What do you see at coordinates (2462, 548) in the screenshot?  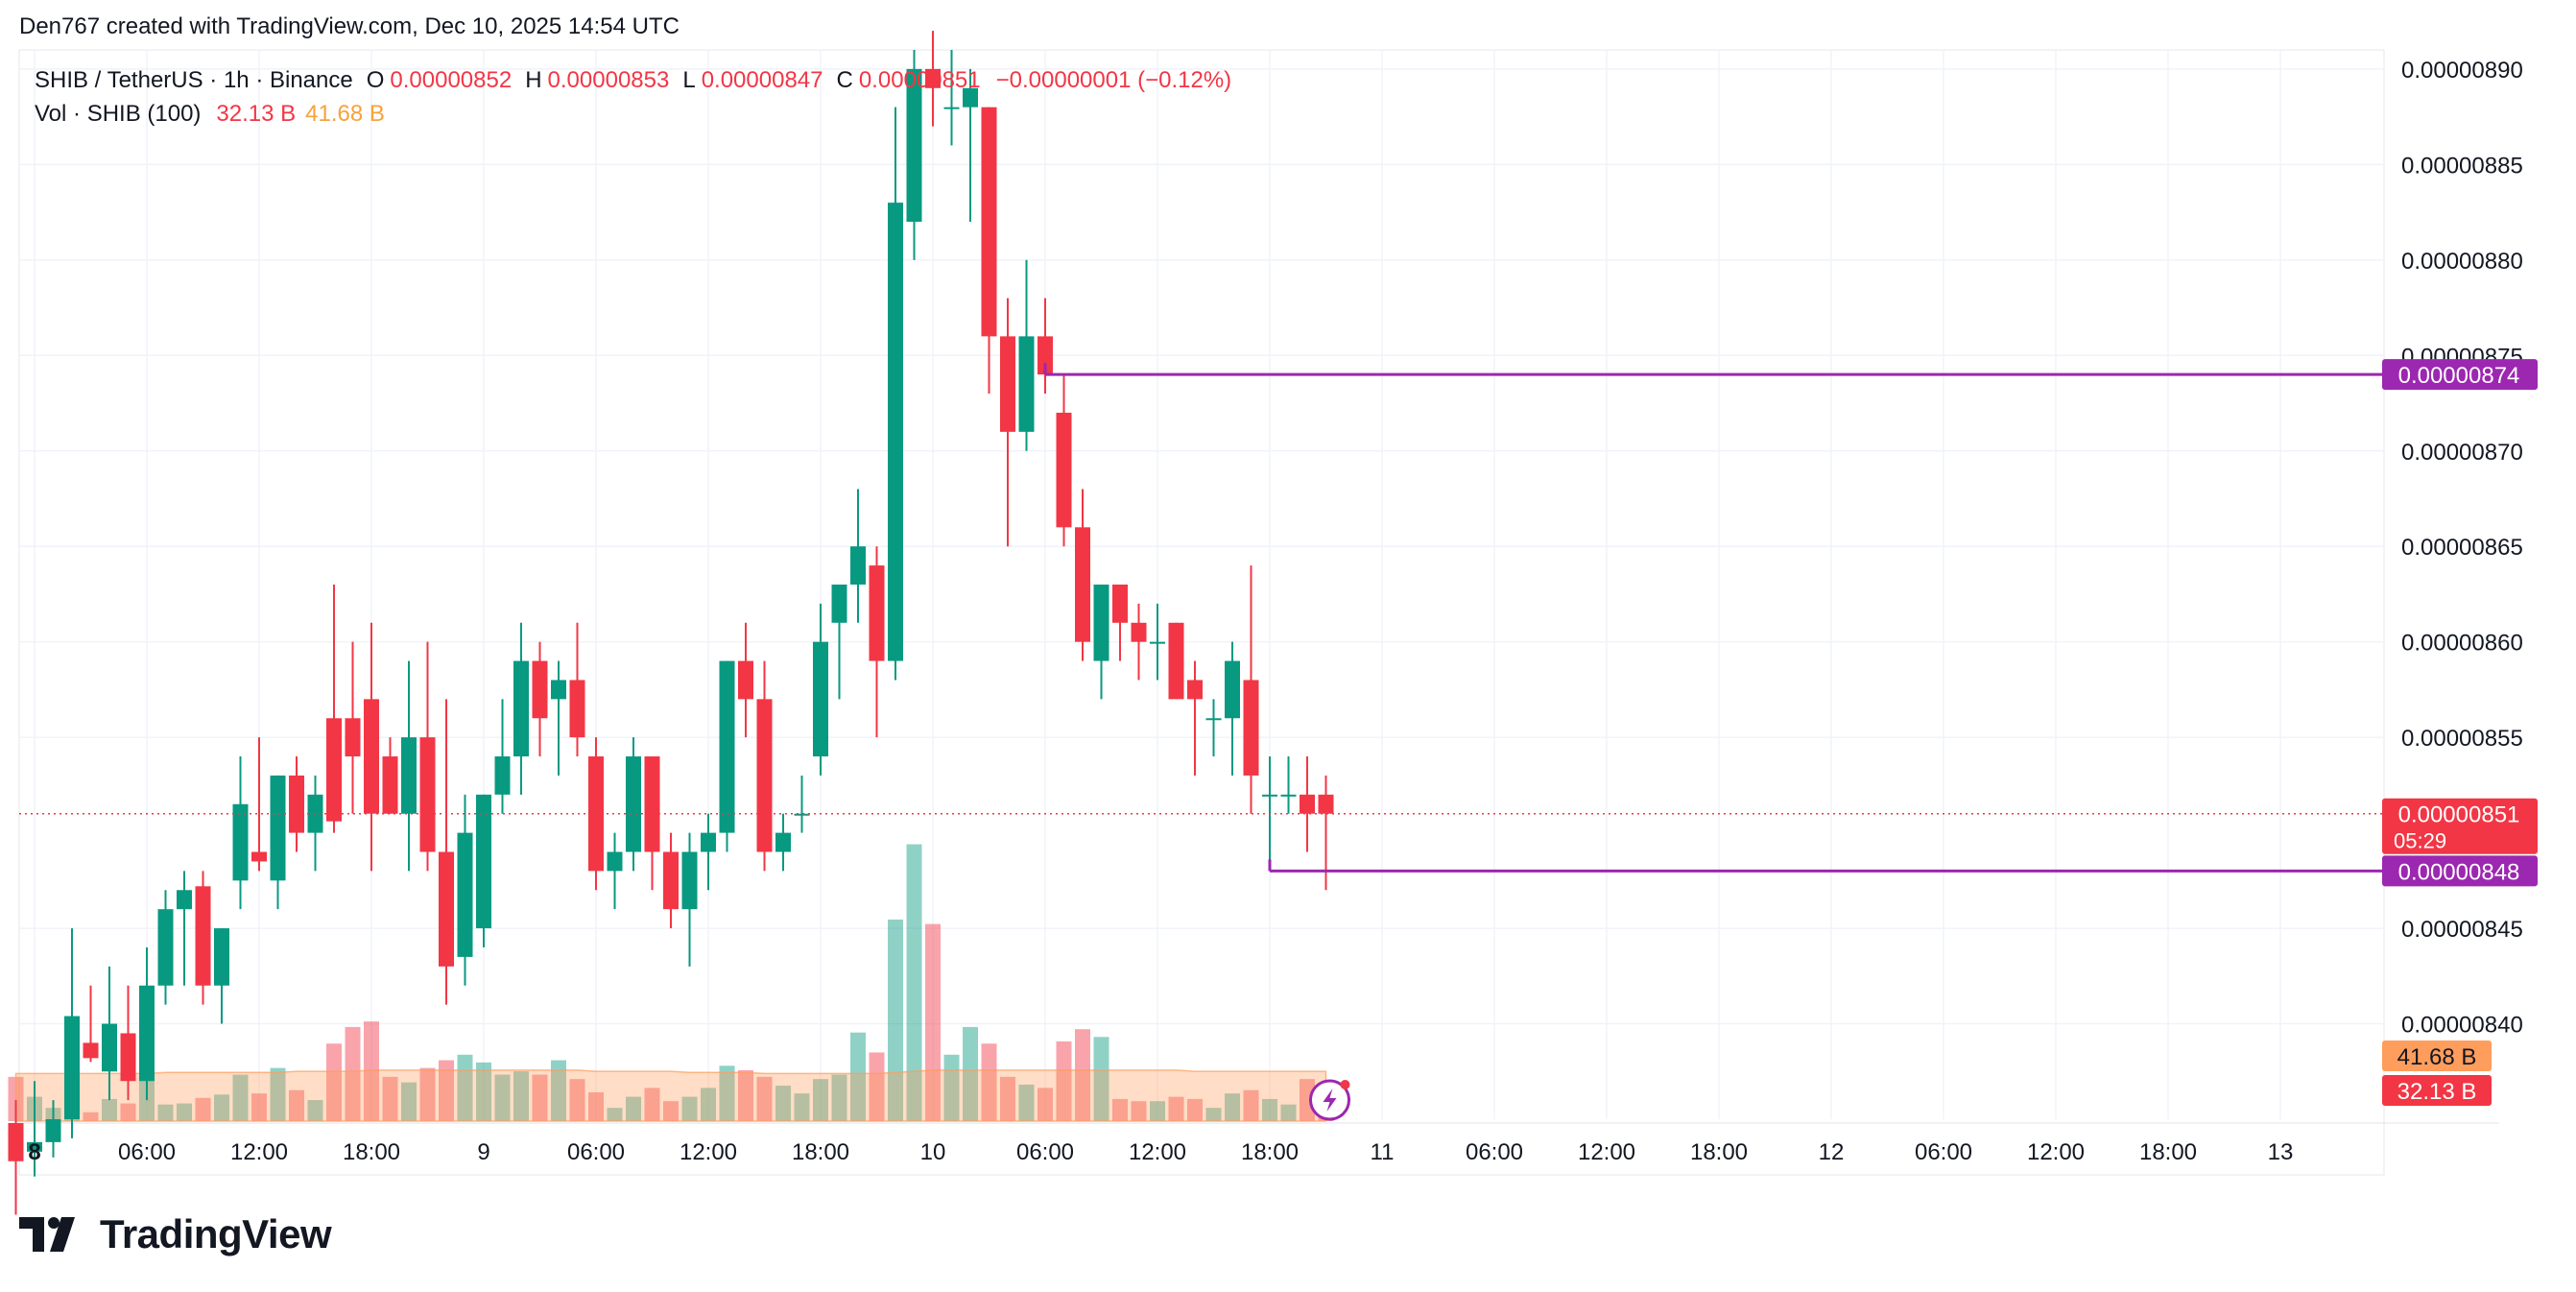 I see `y-tick-label: 0.00000865` at bounding box center [2462, 548].